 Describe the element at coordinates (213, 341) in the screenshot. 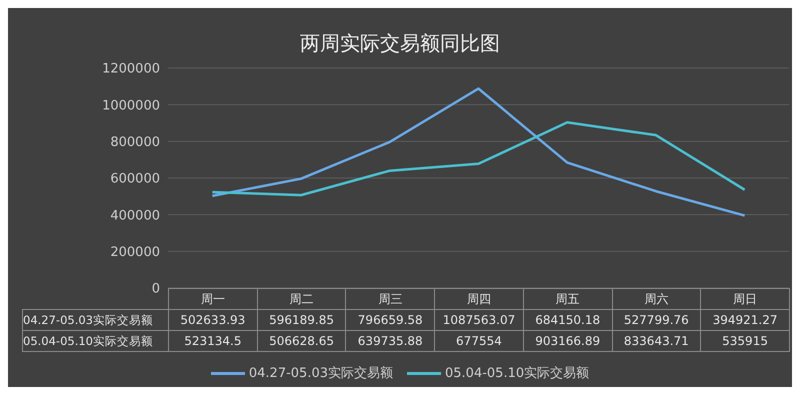

I see `data-label: 523134.5` at that location.